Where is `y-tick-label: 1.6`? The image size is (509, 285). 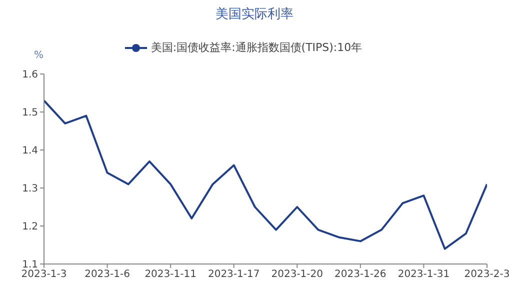
y-tick-label: 1.6 is located at coordinates (30, 75).